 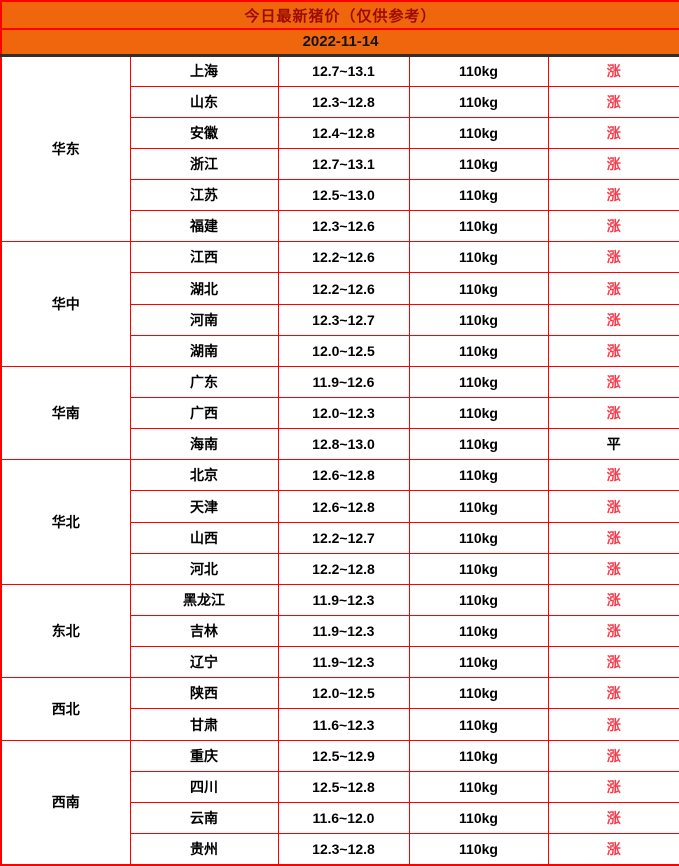 I want to click on page-title: 今日最新猪价（仅供参考）, so click(x=339, y=15).